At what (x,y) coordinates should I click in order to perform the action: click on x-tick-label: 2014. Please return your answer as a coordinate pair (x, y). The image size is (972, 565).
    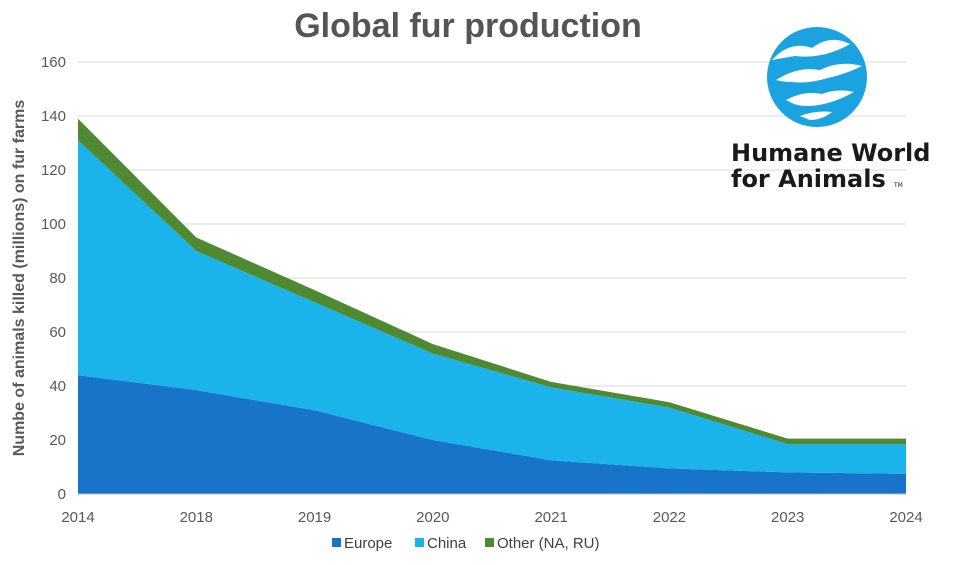
    Looking at the image, I should click on (77, 517).